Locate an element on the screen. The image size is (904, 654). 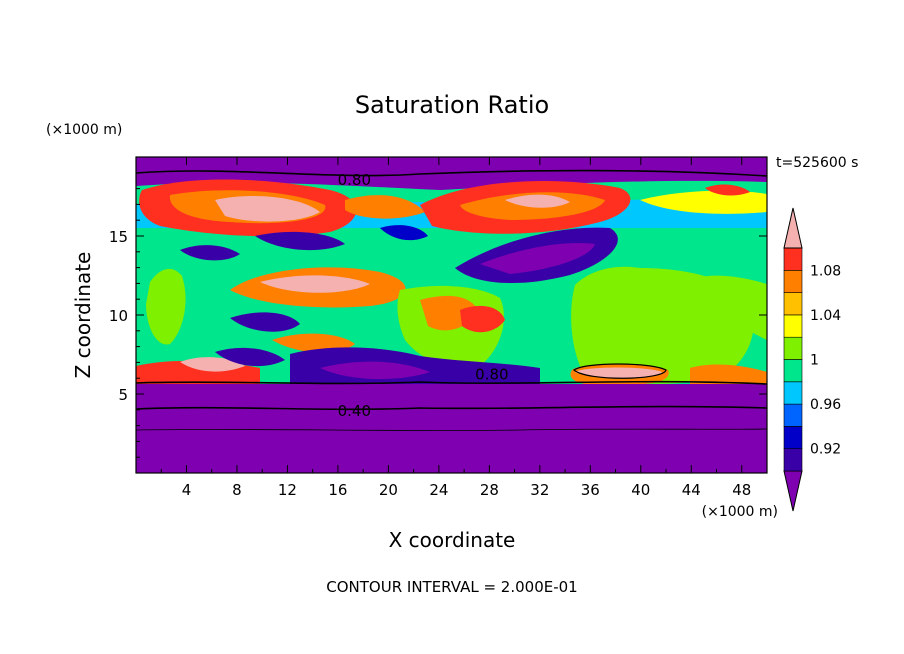
lower-center-cool-core is located at coordinates (375, 370).